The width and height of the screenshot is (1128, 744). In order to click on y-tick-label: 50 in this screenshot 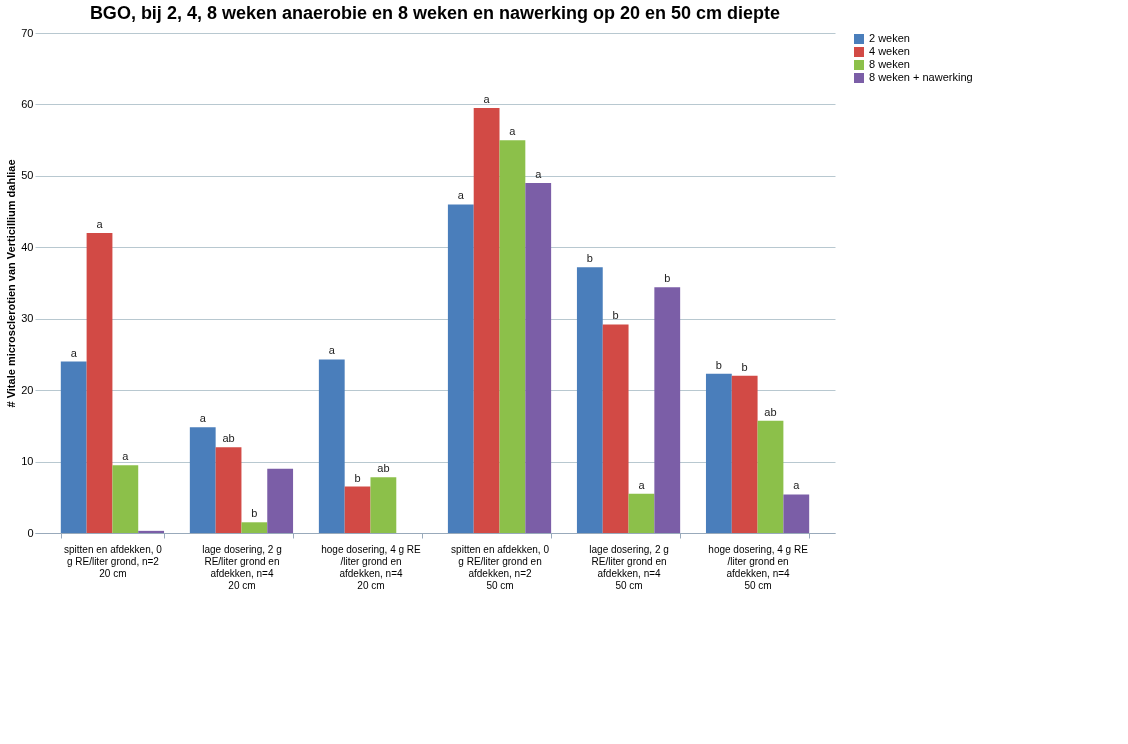, I will do `click(27, 175)`.